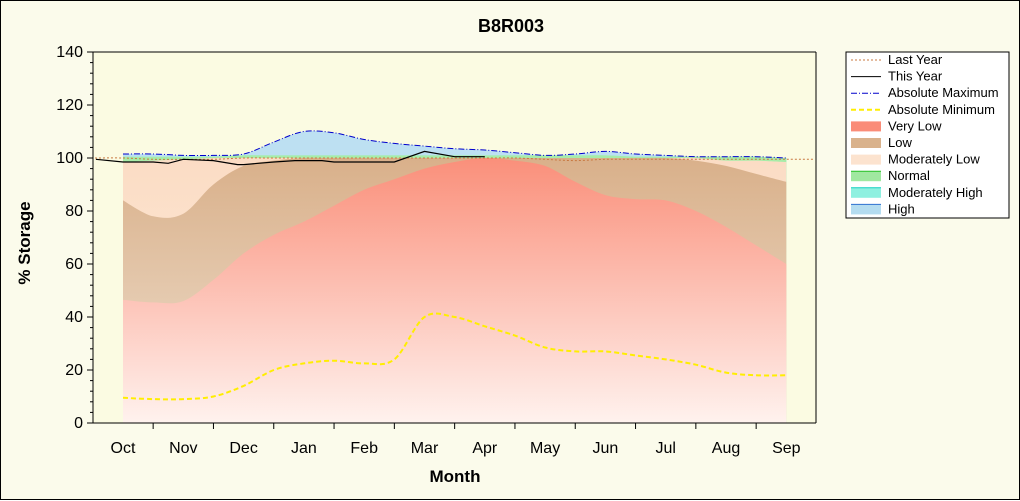 This screenshot has height=501, width=1020. Describe the element at coordinates (24, 242) in the screenshot. I see `y-axis-title: % Storage` at that location.